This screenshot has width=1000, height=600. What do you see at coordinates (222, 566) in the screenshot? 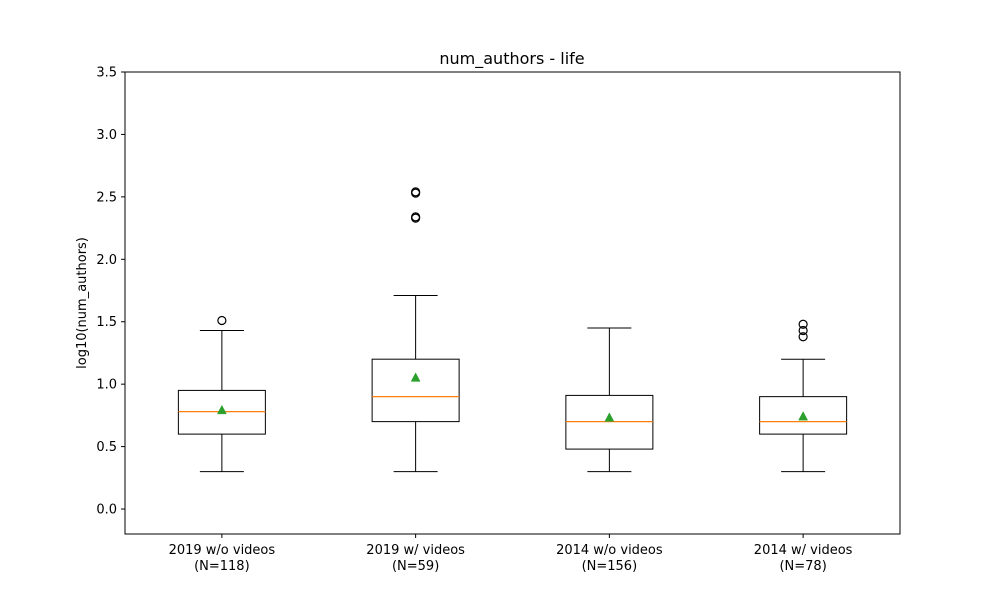
I see `x-tick-count-label: (N=118)` at bounding box center [222, 566].